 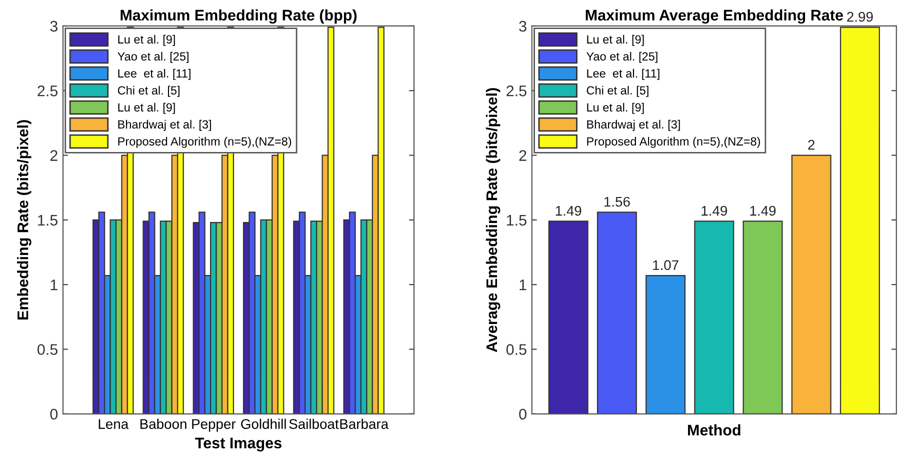 What do you see at coordinates (811, 145) in the screenshot?
I see `data-label: 2` at bounding box center [811, 145].